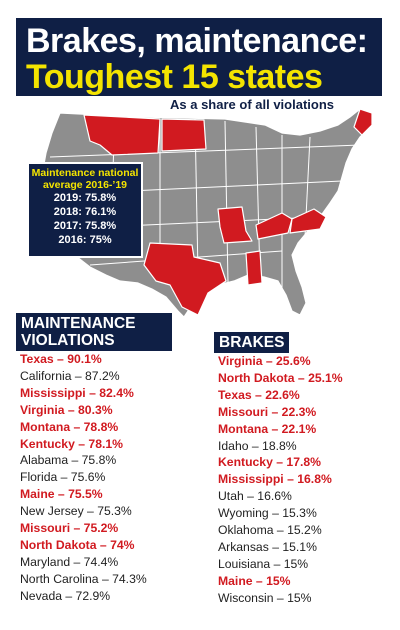  What do you see at coordinates (235, 225) in the screenshot?
I see `state-missouri` at bounding box center [235, 225].